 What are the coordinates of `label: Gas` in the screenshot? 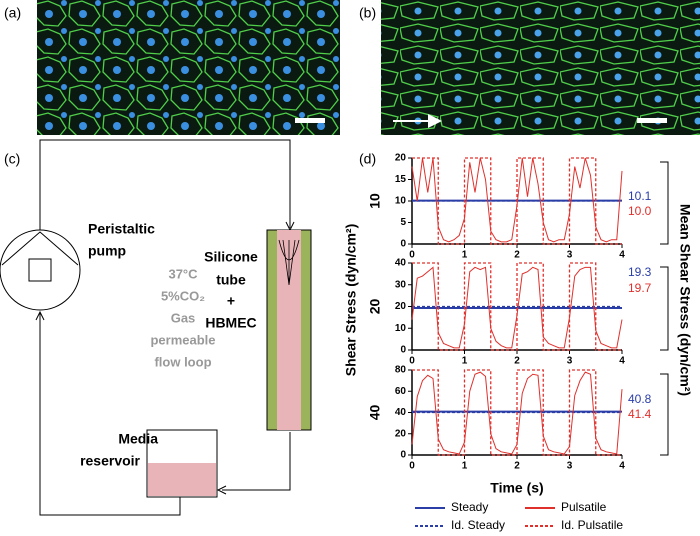 It's located at (183, 317).